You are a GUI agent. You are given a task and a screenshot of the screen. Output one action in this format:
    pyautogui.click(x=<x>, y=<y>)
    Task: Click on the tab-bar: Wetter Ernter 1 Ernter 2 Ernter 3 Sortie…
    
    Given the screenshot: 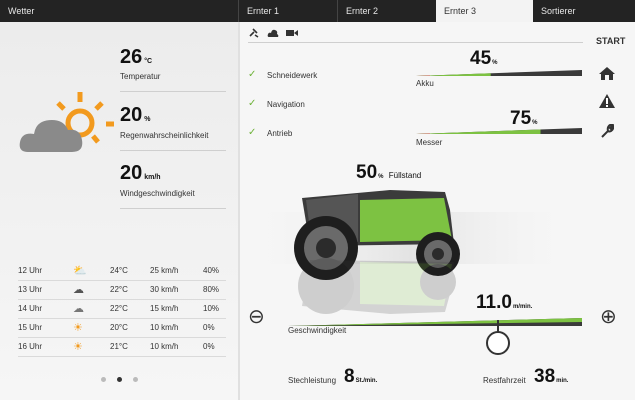 What is the action you would take?
    pyautogui.click(x=317, y=11)
    